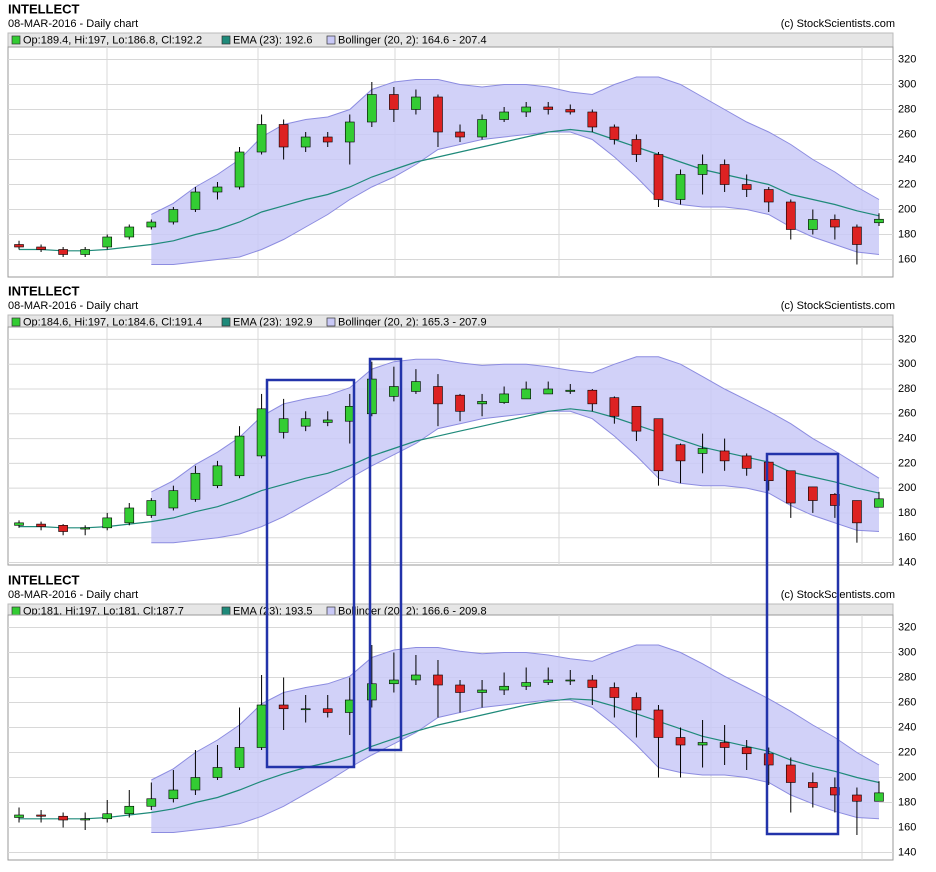  I want to click on y-tick-label: 220, so click(907, 184).